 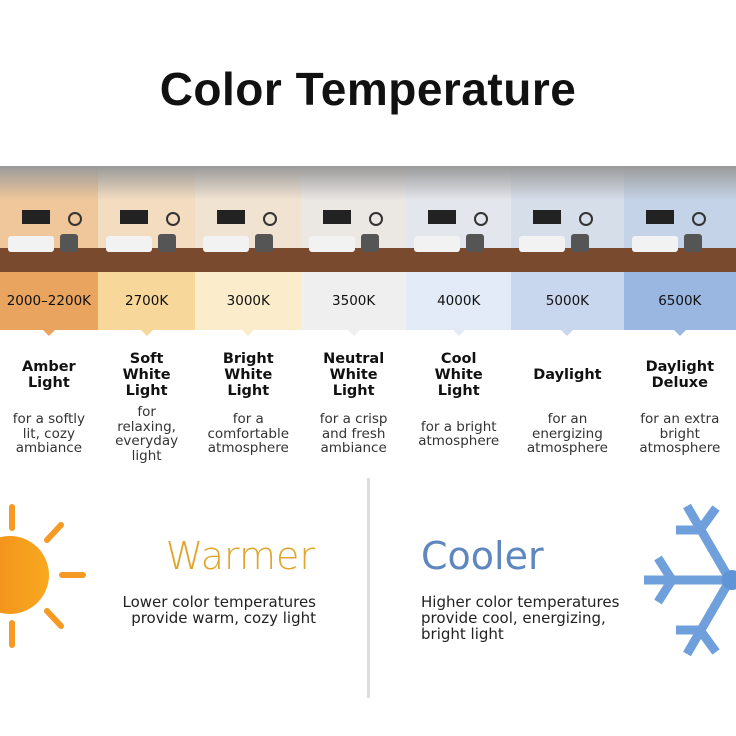 What do you see at coordinates (354, 301) in the screenshot?
I see `kelvin-label: 3500K` at bounding box center [354, 301].